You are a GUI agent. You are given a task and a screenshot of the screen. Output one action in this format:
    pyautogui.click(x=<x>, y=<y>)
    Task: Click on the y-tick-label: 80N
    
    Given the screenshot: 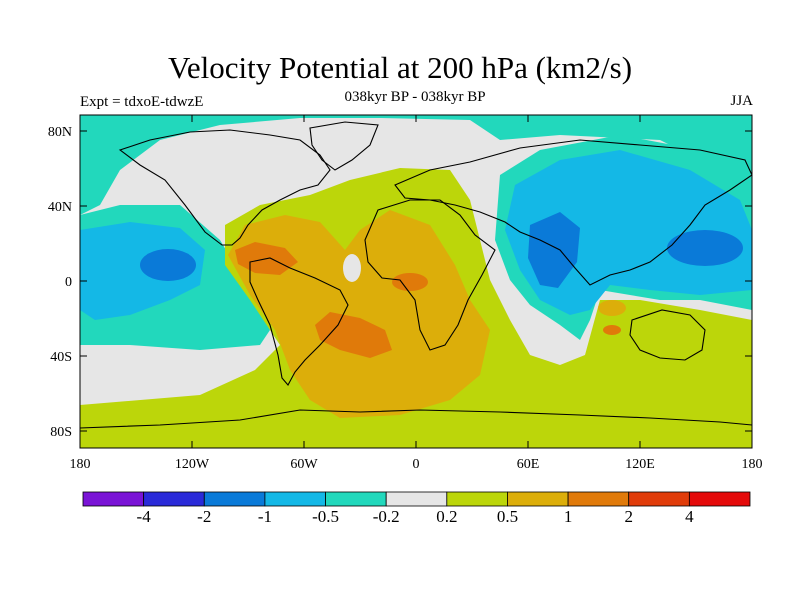 What is the action you would take?
    pyautogui.click(x=60, y=132)
    